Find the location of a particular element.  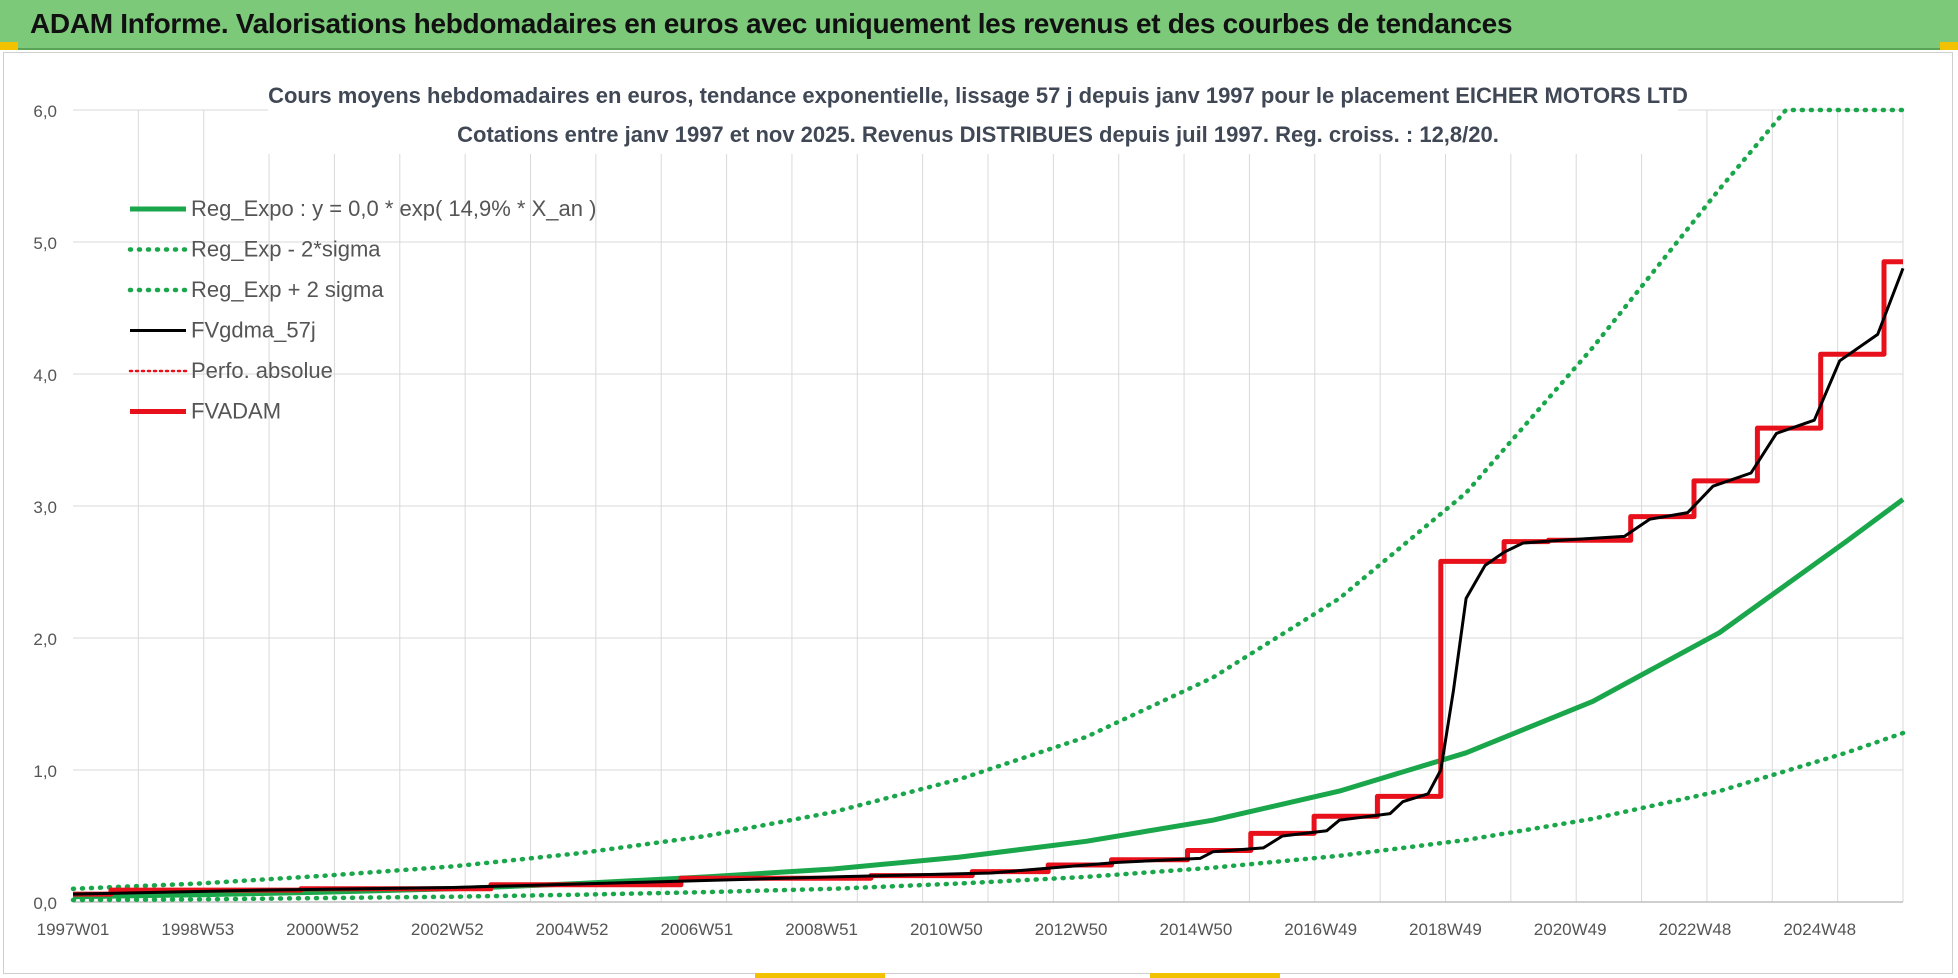

x-tick-label: 2016W49 is located at coordinates (1320, 929).